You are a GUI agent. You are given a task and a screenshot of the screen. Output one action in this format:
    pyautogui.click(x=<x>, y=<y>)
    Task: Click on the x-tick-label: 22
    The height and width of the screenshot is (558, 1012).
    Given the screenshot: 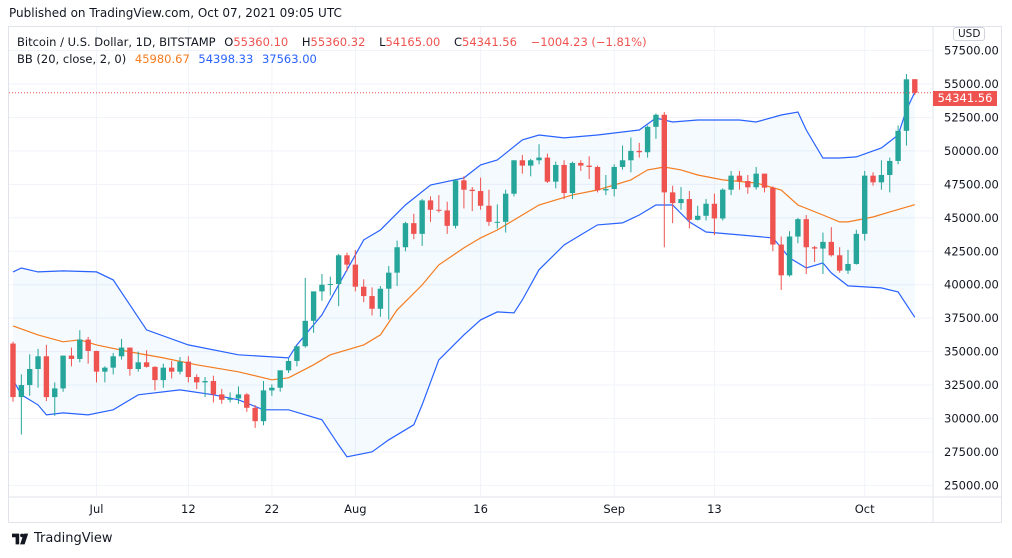 What is the action you would take?
    pyautogui.click(x=272, y=509)
    